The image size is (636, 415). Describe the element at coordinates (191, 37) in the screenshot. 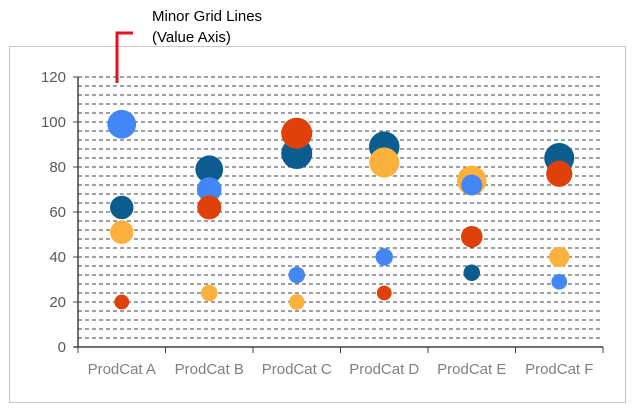

I see `callout-line-2: (Value Axis)` at that location.